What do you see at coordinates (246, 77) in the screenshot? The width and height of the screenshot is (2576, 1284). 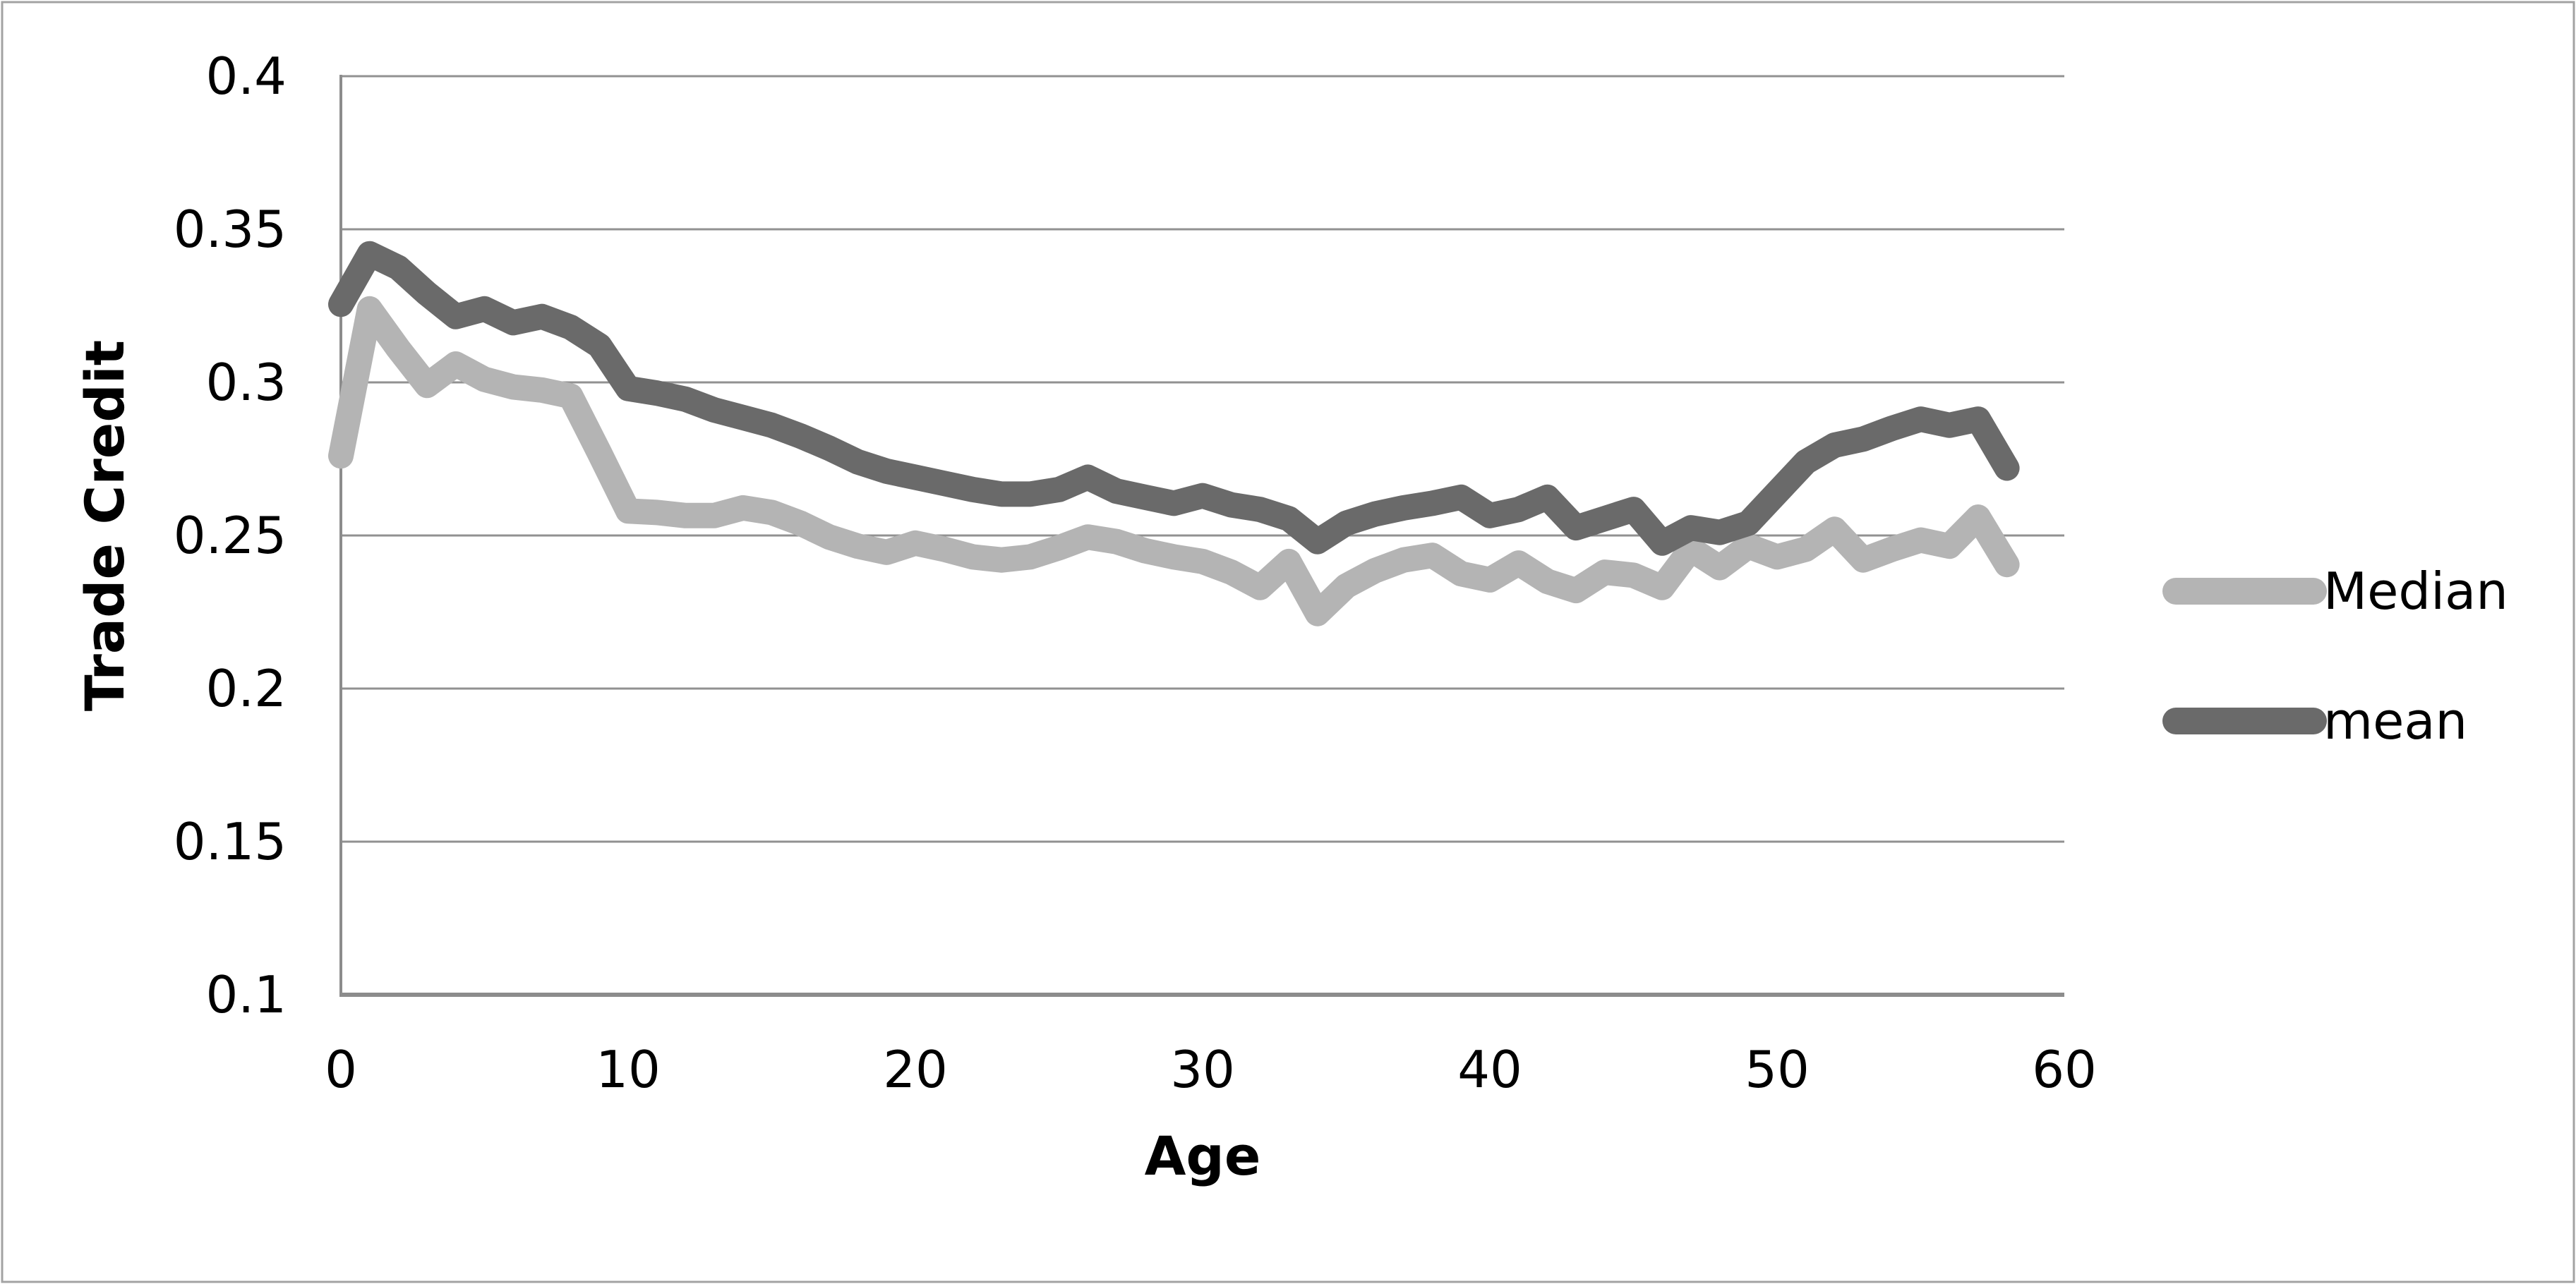 I see `y-tick-label-0.4: 0.4` at bounding box center [246, 77].